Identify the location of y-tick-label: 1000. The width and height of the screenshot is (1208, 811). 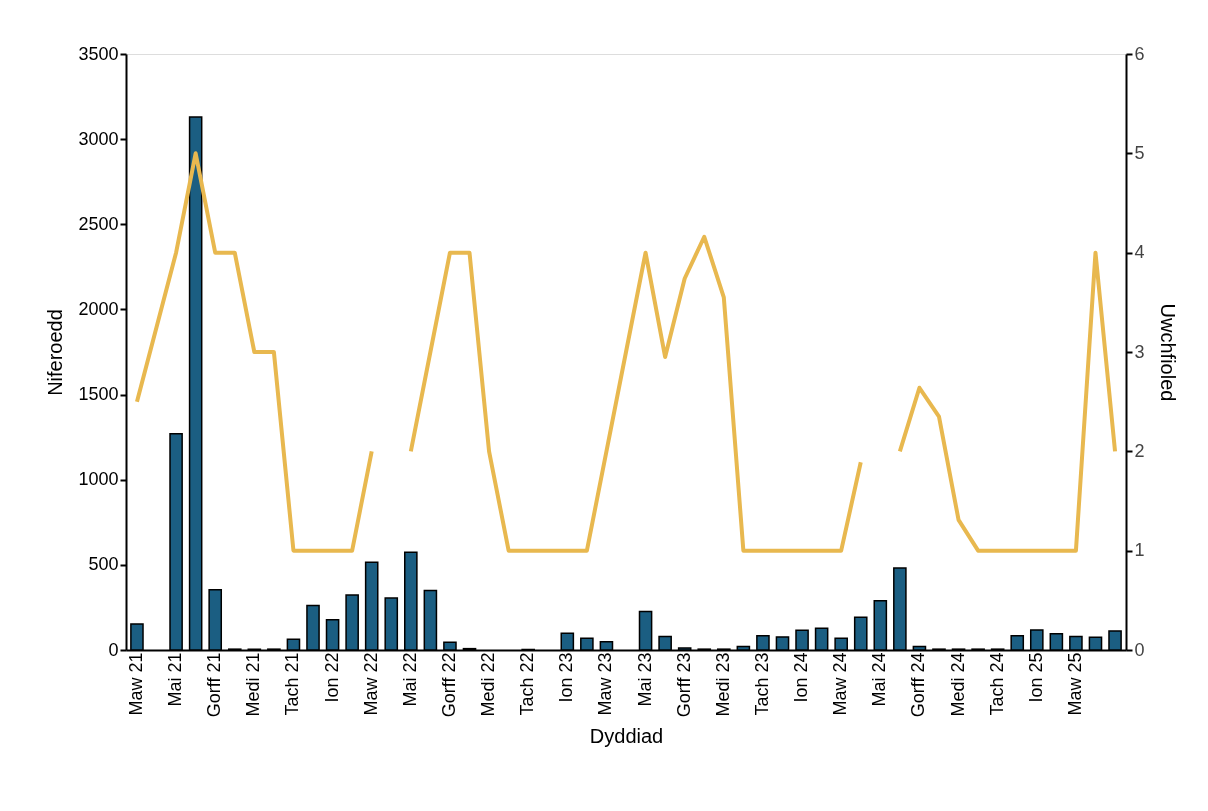
(98, 479).